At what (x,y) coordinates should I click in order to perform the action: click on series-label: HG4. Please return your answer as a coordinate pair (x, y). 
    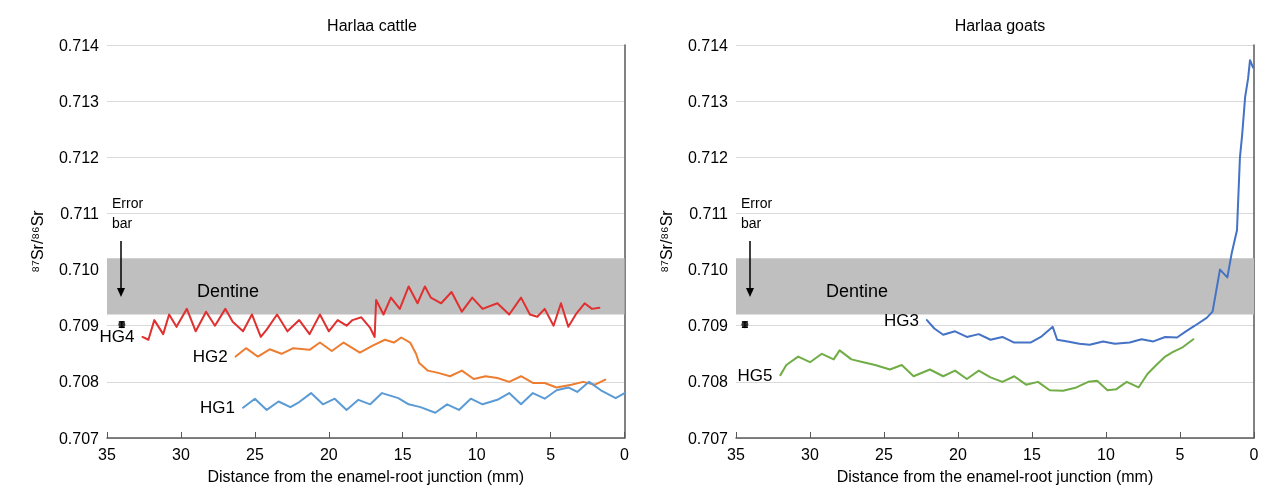
    Looking at the image, I should click on (117, 337).